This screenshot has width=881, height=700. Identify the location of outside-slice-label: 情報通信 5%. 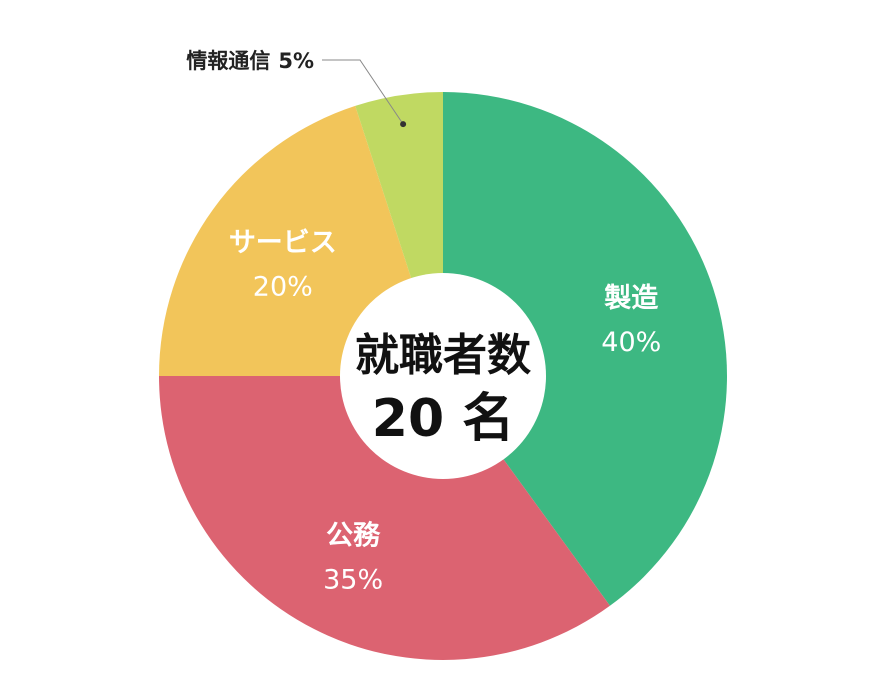
(250, 61).